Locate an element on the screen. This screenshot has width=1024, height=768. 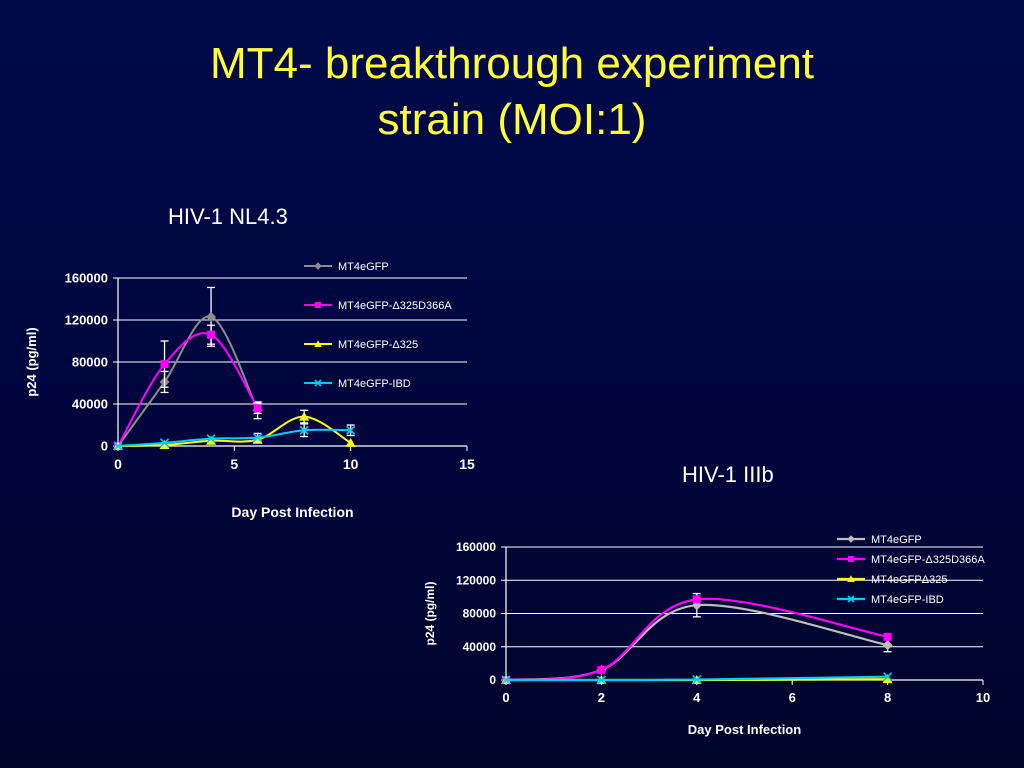
x-tick-label: 2 is located at coordinates (601, 697).